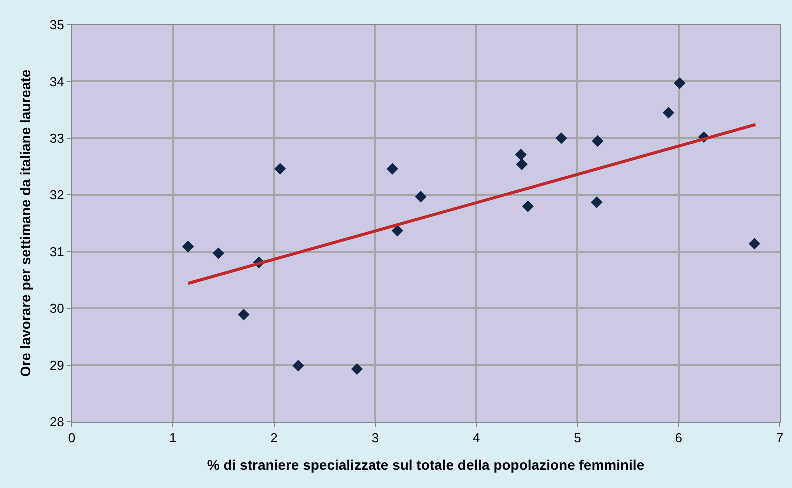 The image size is (792, 488). Describe the element at coordinates (57, 138) in the screenshot. I see `y-tick-label: 33` at that location.